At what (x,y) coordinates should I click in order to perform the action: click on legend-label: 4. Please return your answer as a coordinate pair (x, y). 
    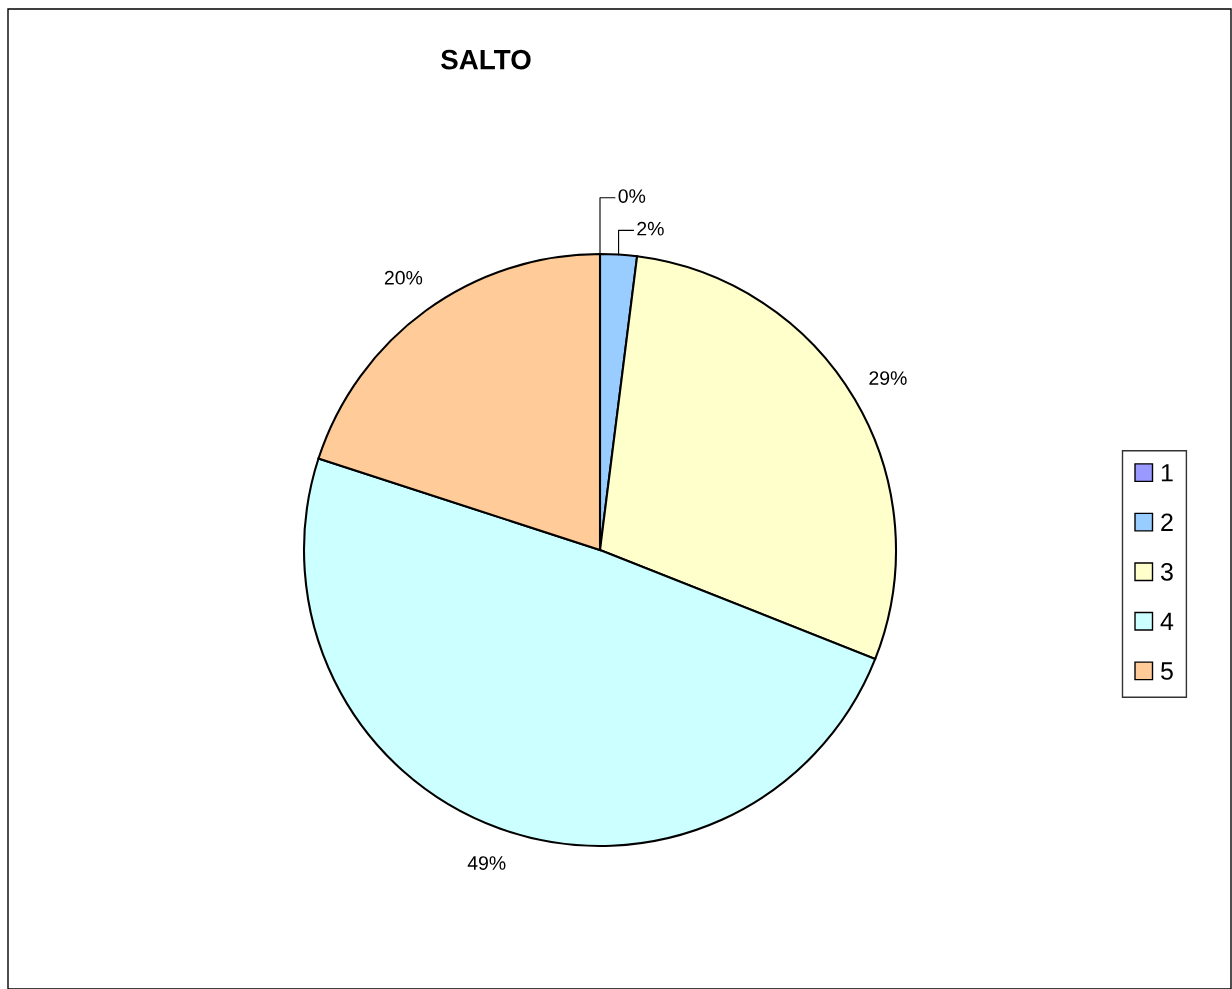
    Looking at the image, I should click on (1167, 621).